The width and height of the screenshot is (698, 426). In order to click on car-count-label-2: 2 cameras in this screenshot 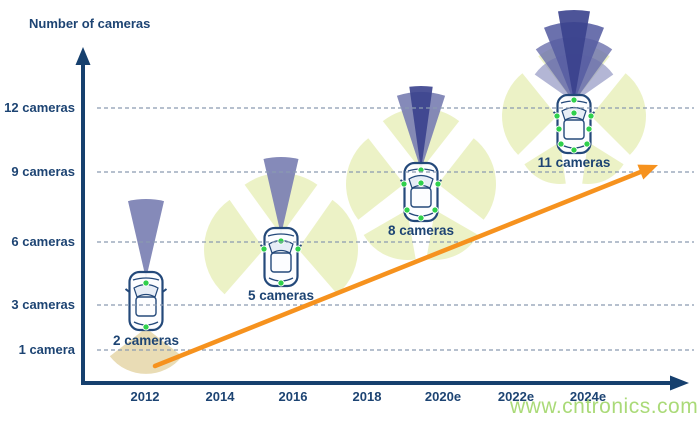, I will do `click(146, 340)`.